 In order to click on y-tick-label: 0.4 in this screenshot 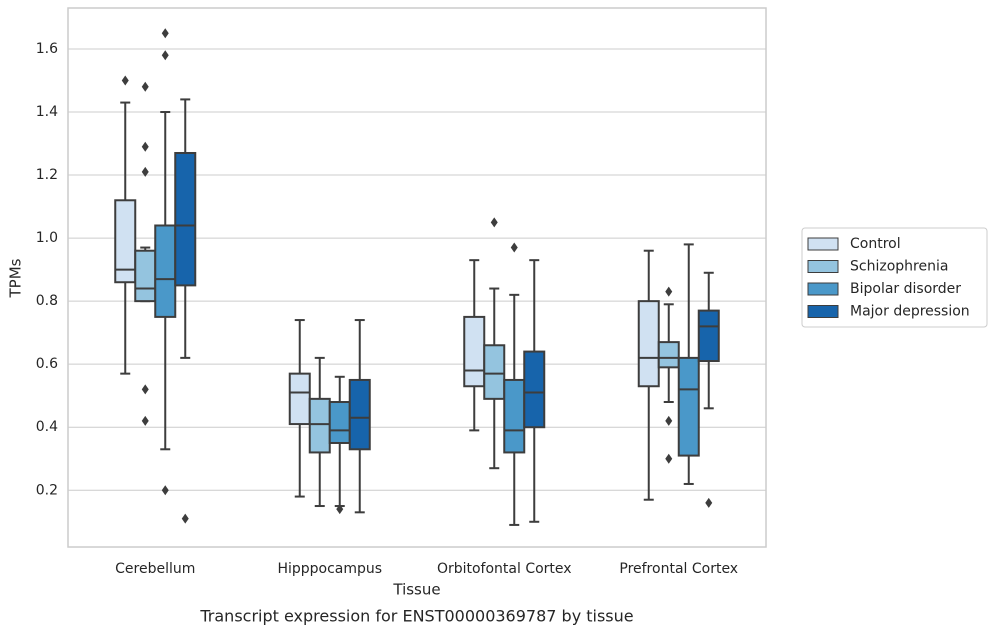, I will do `click(47, 427)`.